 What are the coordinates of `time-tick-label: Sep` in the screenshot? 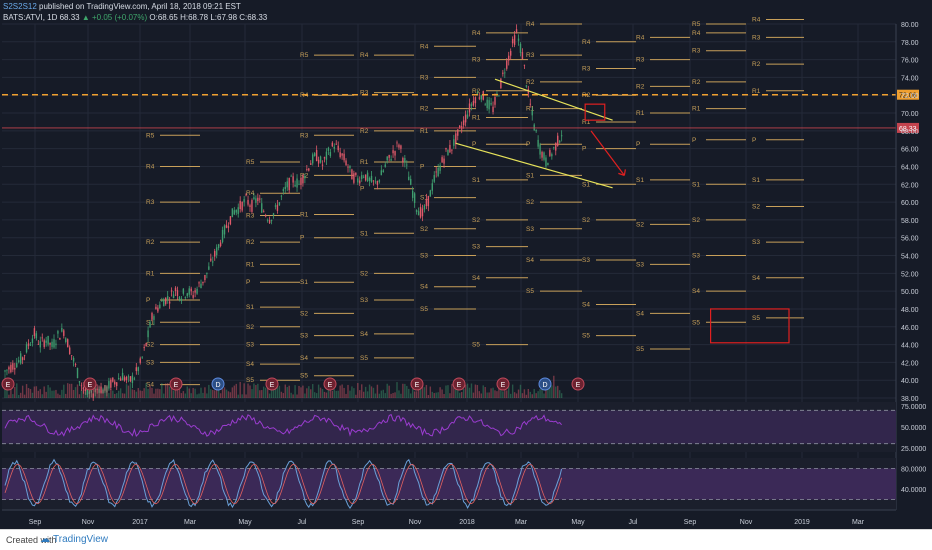 It's located at (690, 522).